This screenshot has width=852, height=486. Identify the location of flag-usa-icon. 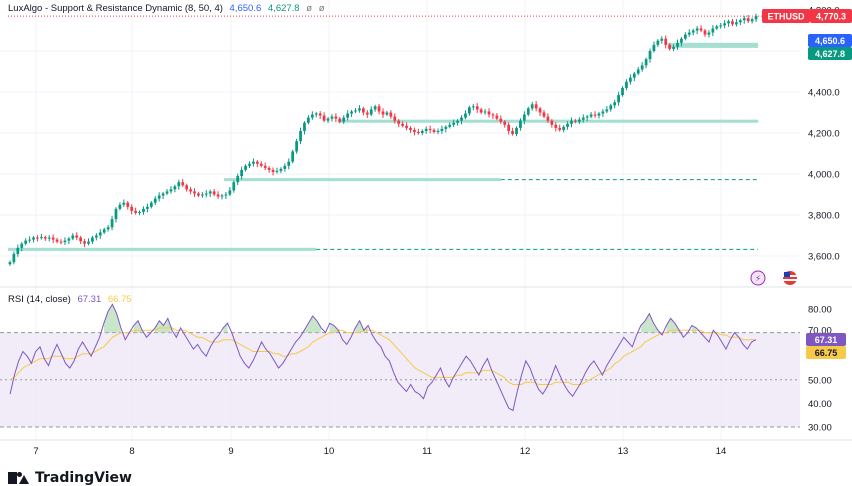
(790, 278).